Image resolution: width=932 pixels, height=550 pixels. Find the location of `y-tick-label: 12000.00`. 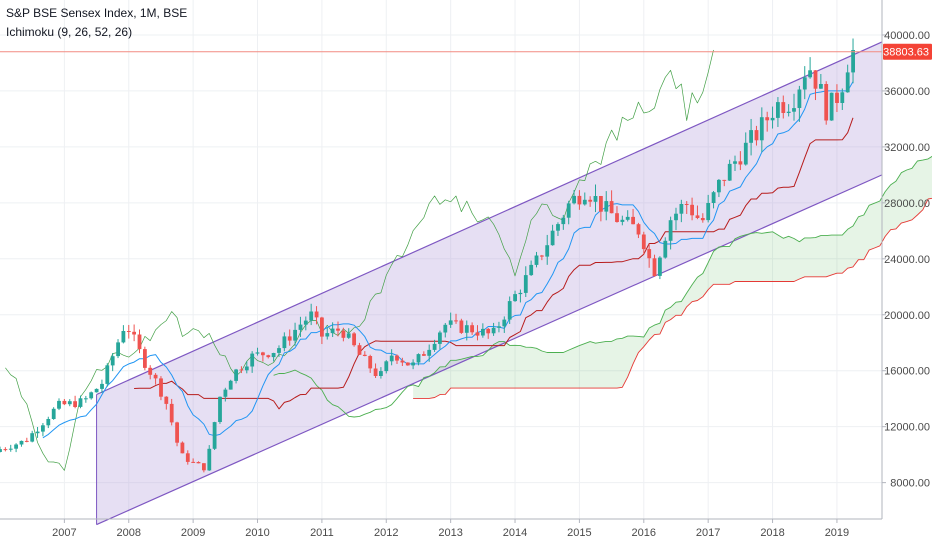

y-tick-label: 12000.00 is located at coordinates (907, 428).